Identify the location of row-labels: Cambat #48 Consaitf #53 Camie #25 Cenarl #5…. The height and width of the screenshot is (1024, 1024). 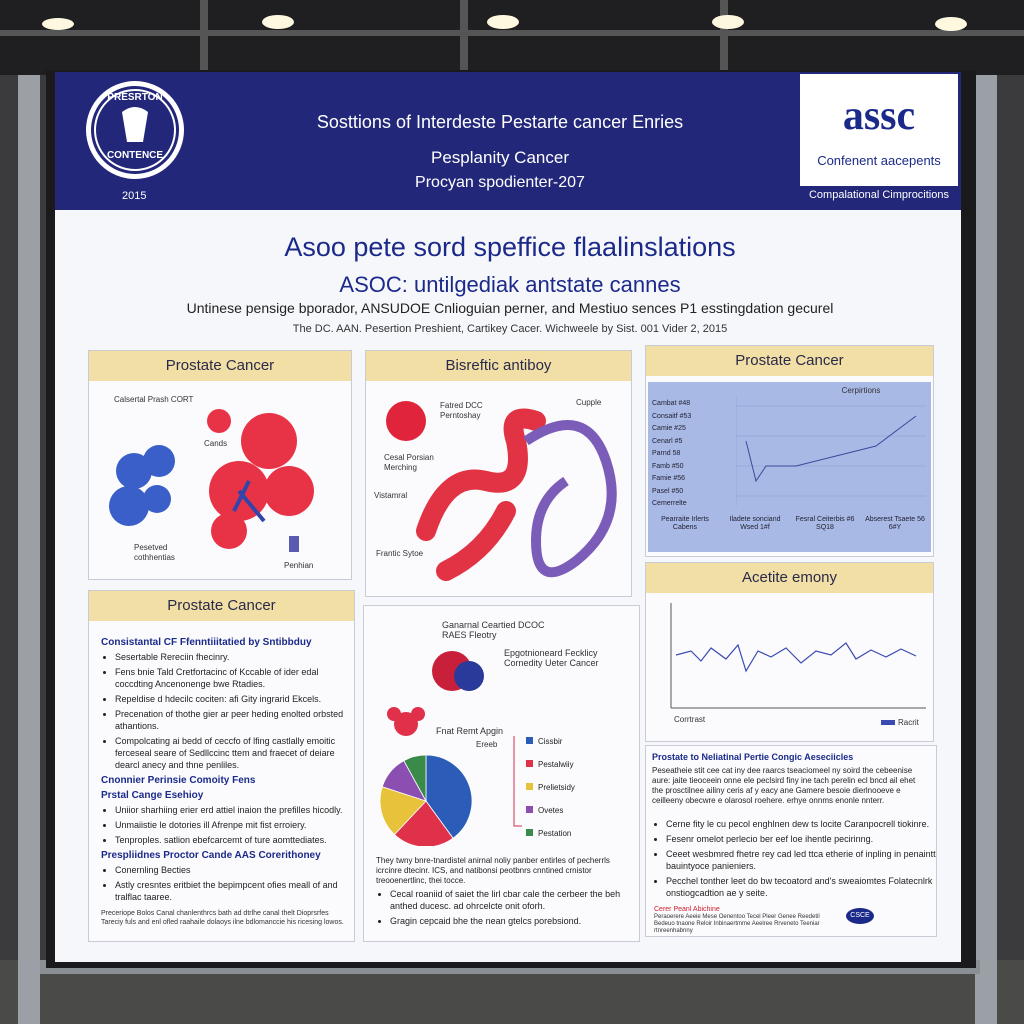
(682, 456).